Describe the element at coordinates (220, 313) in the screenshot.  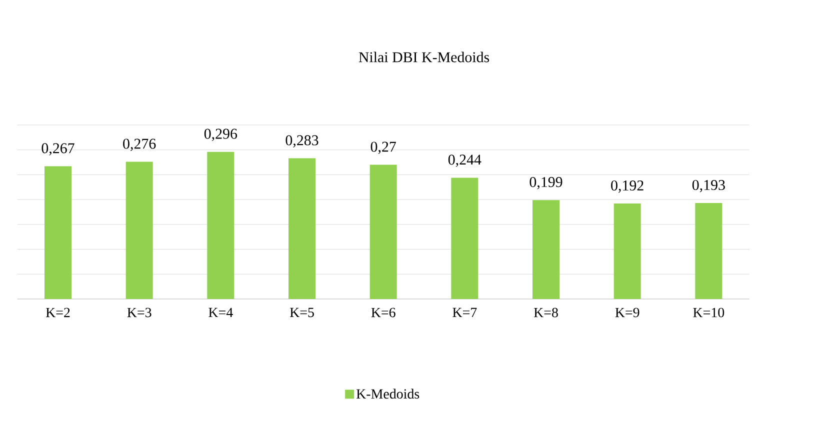
I see `x-tick-label: K=4` at that location.